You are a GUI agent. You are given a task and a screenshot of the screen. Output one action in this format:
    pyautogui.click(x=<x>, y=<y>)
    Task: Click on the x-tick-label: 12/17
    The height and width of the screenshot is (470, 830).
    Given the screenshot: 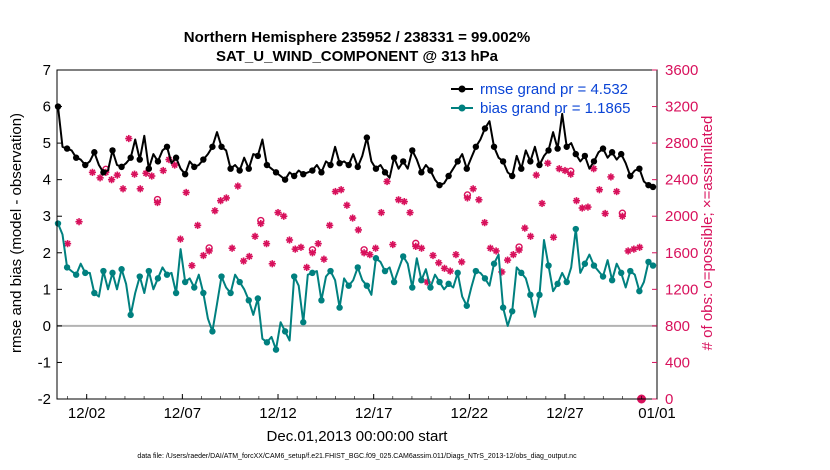 What is the action you would take?
    pyautogui.click(x=374, y=413)
    